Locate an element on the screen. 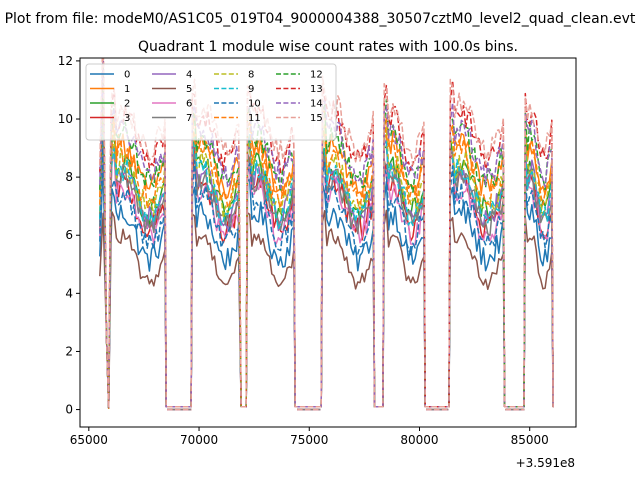 The image size is (640, 480). legend-label-2: 2 is located at coordinates (127, 104).